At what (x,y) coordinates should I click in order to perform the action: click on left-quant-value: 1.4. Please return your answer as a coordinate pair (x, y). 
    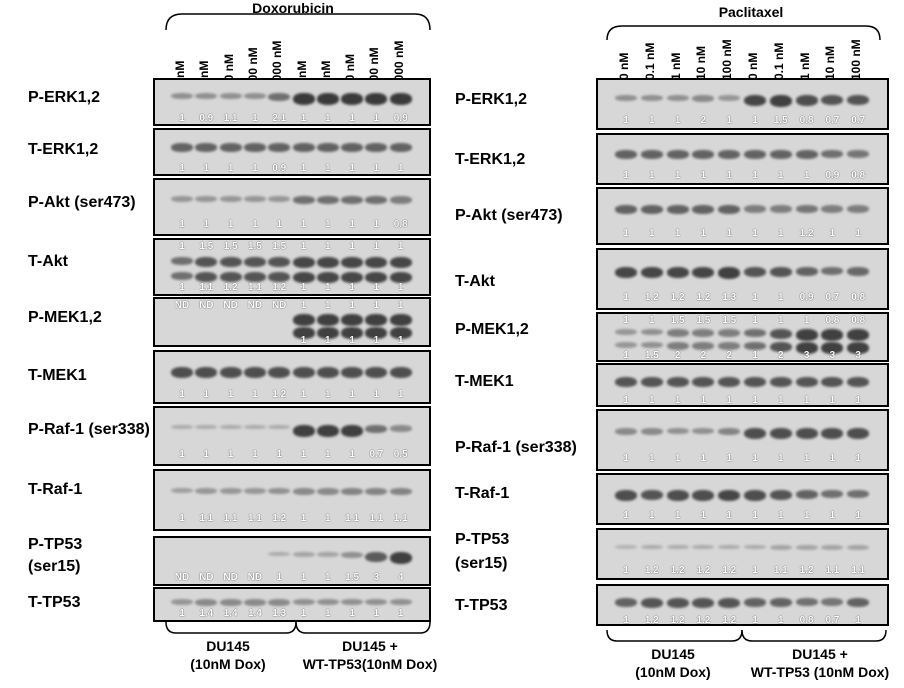
    Looking at the image, I should click on (206, 613).